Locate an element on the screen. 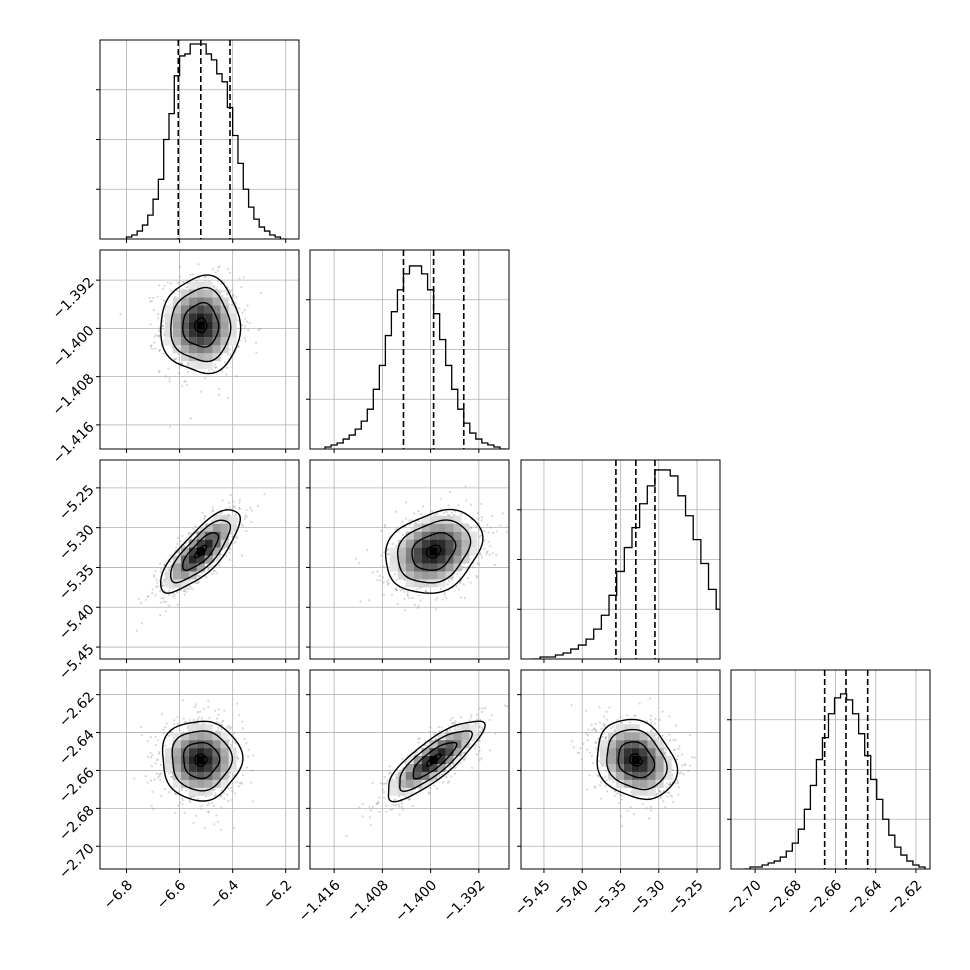 Image resolution: width=970 pixels, height=970 pixels. contour-line is located at coordinates (201, 325).